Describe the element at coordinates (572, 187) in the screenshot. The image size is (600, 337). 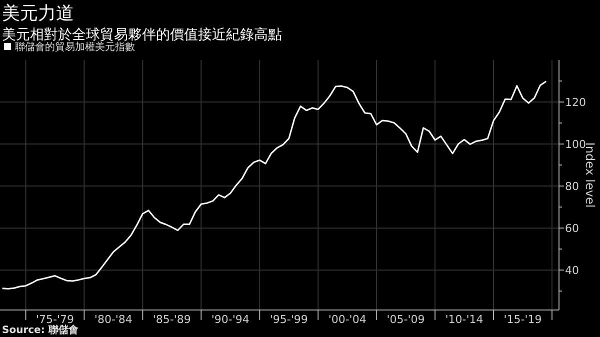
I see `y-tick-label: 80` at that location.